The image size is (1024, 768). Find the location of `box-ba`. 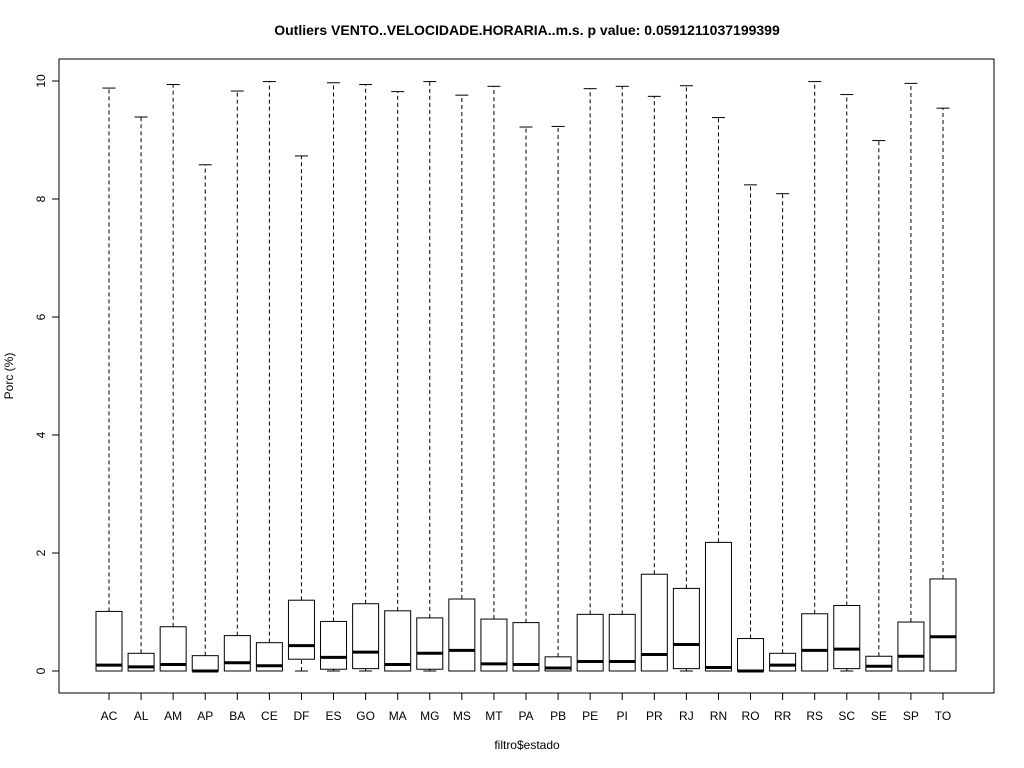

box-ba is located at coordinates (237, 381).